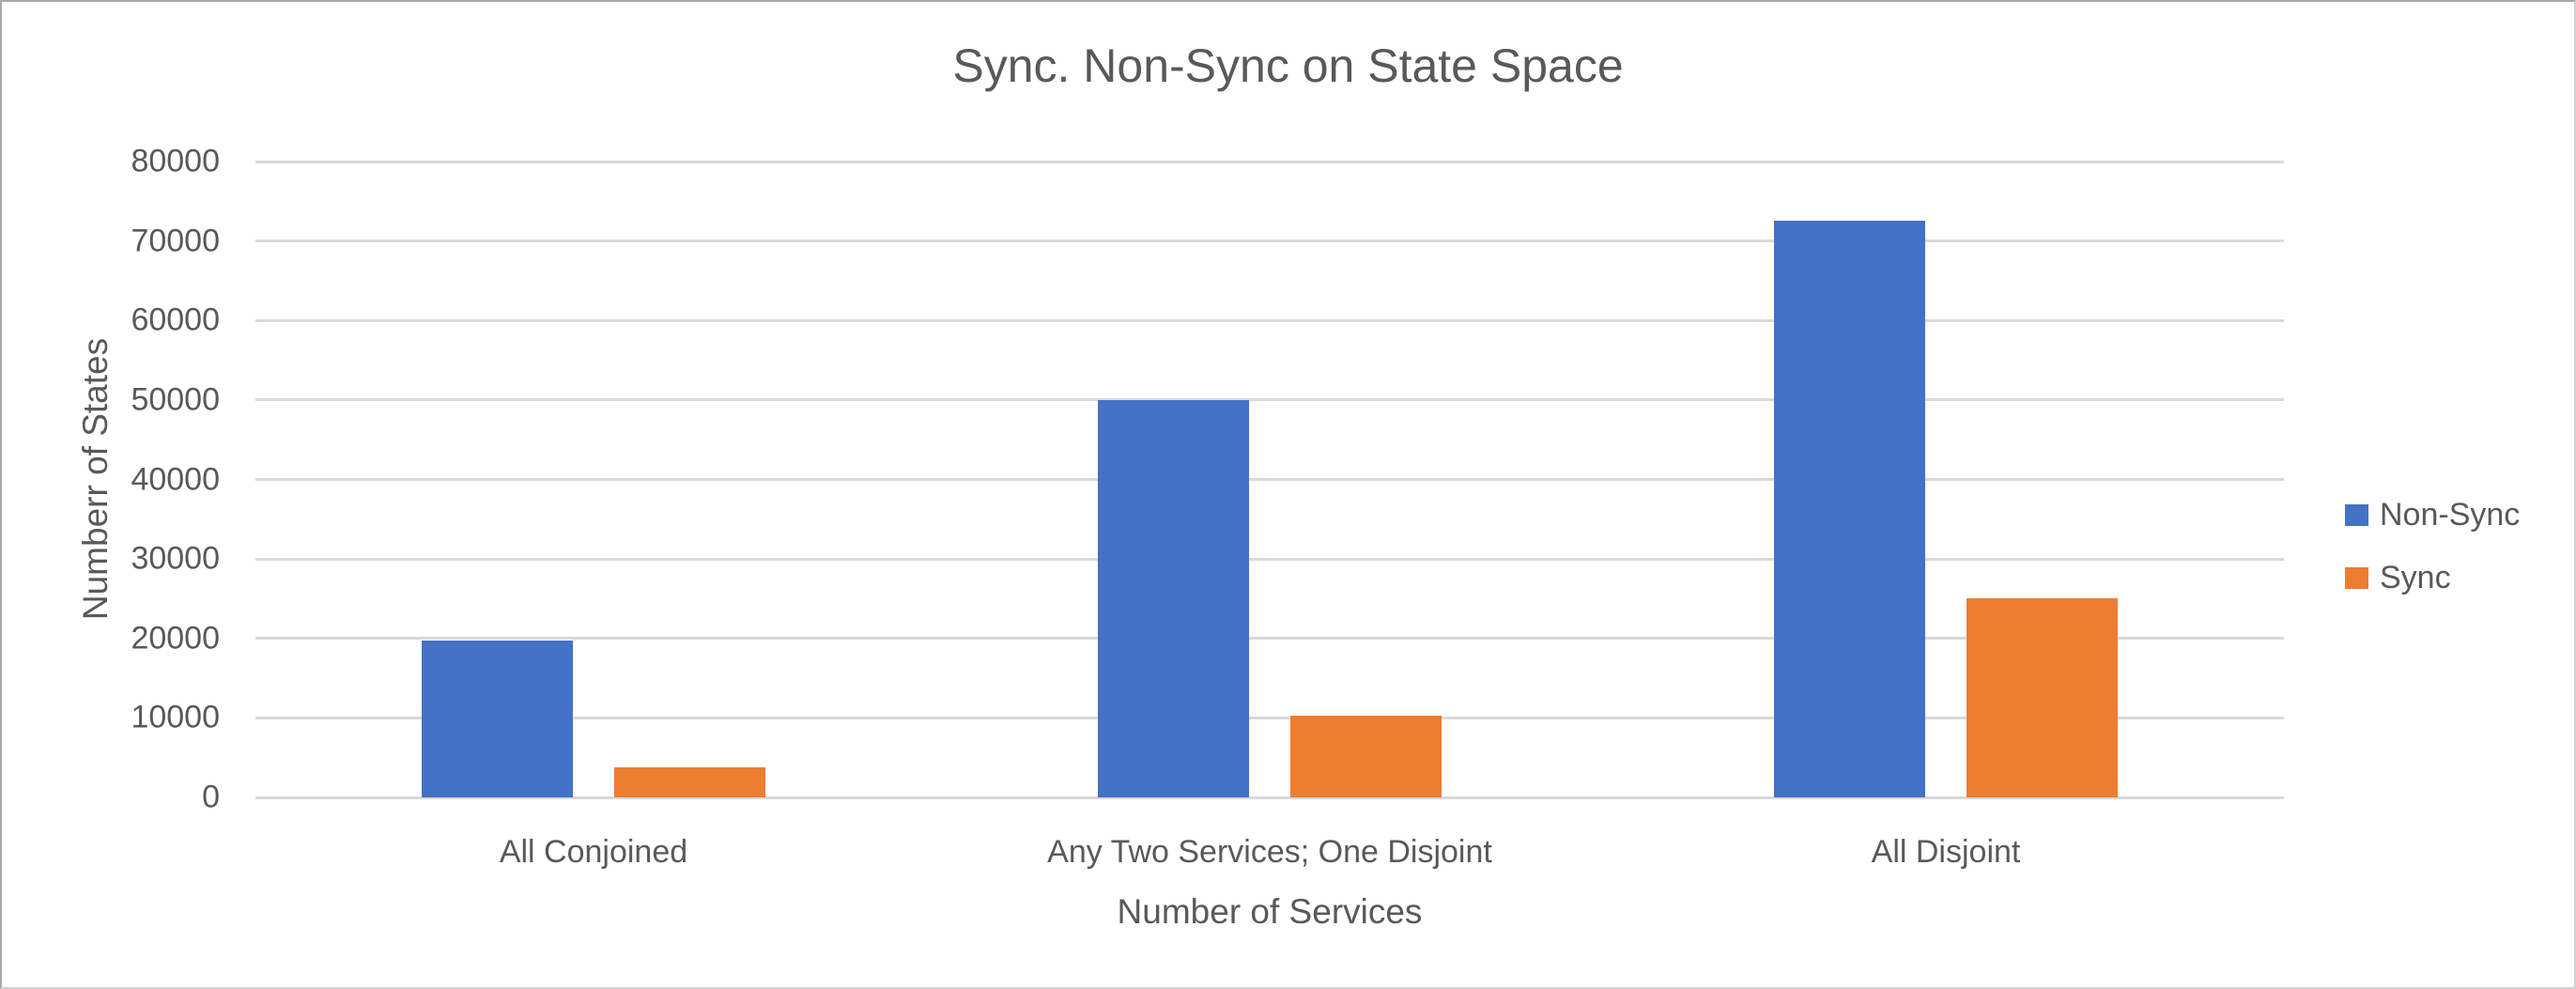 This screenshot has width=2576, height=989. Describe the element at coordinates (1946, 852) in the screenshot. I see `x-axis-category-label: All Disjoint` at that location.